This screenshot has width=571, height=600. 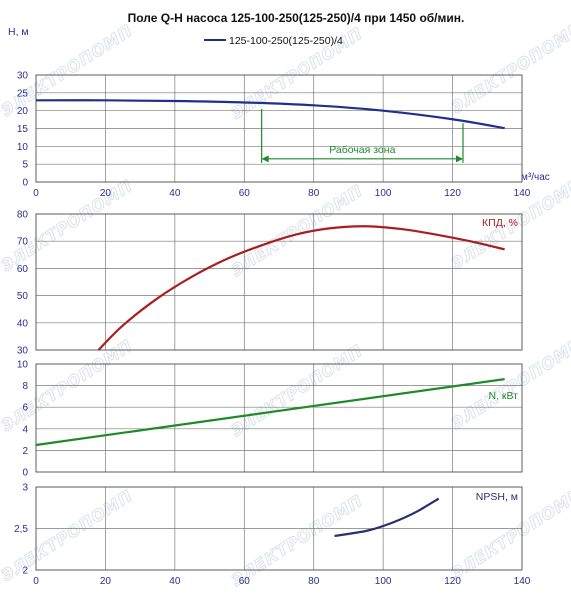 I want to click on y-tick-label: 15, so click(x=23, y=129).